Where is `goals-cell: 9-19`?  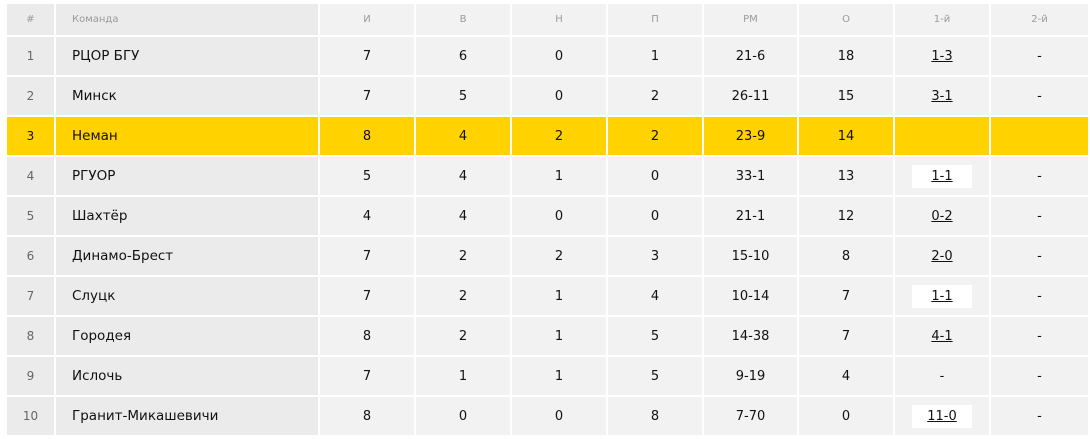 goals-cell: 9-19 is located at coordinates (750, 376).